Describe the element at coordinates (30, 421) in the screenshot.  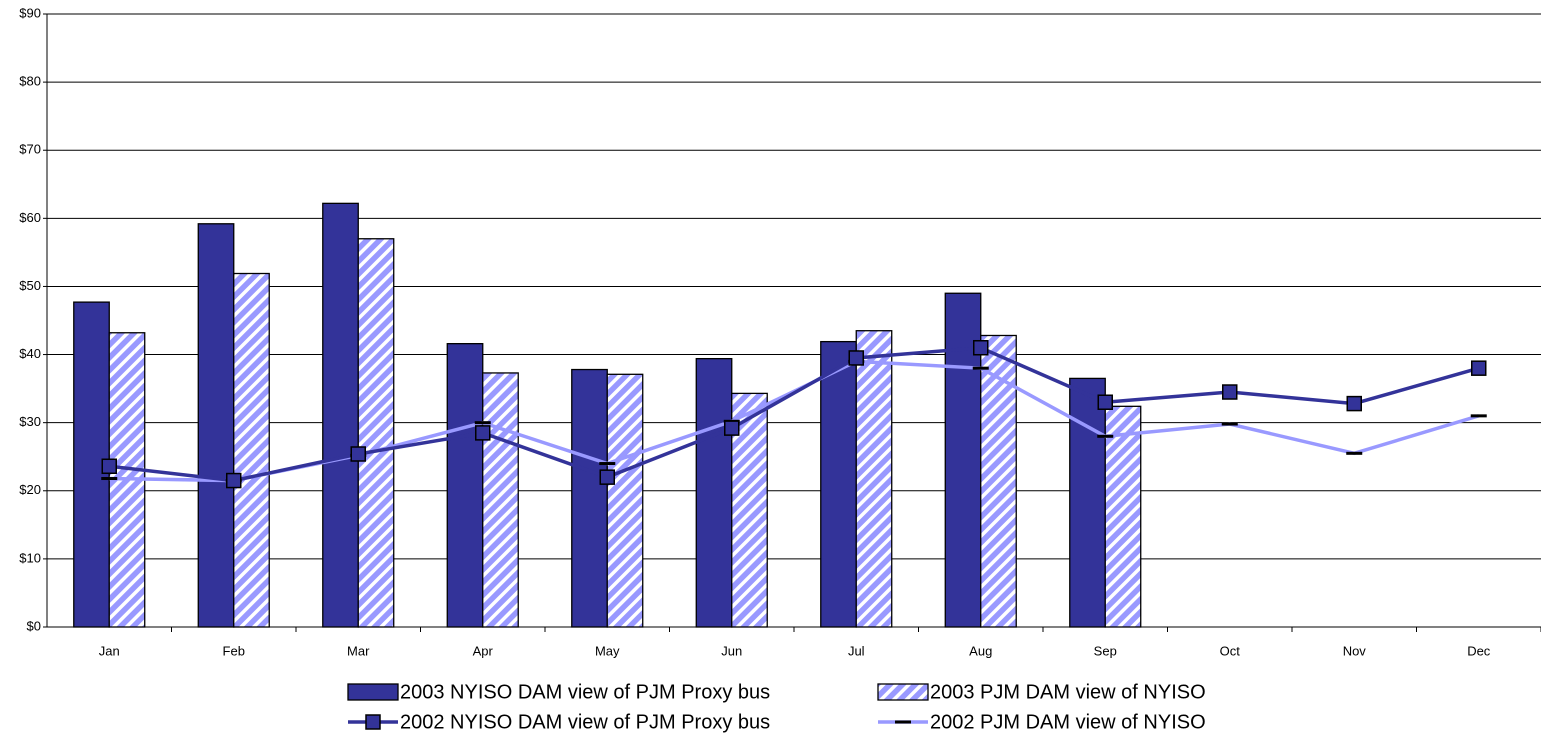
I see `y-tick-label: $30` at that location.